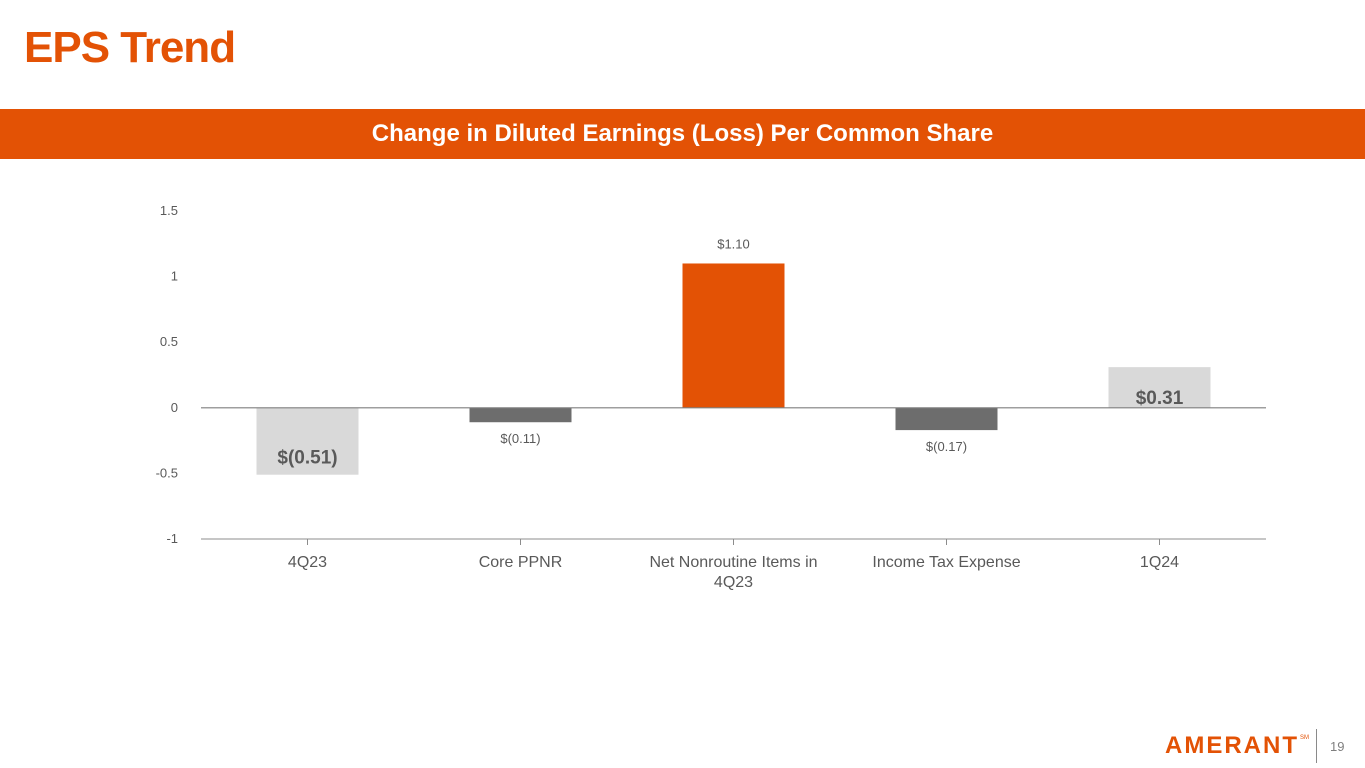 The height and width of the screenshot is (768, 1365). What do you see at coordinates (172, 538) in the screenshot?
I see `y-tick-label: -1` at bounding box center [172, 538].